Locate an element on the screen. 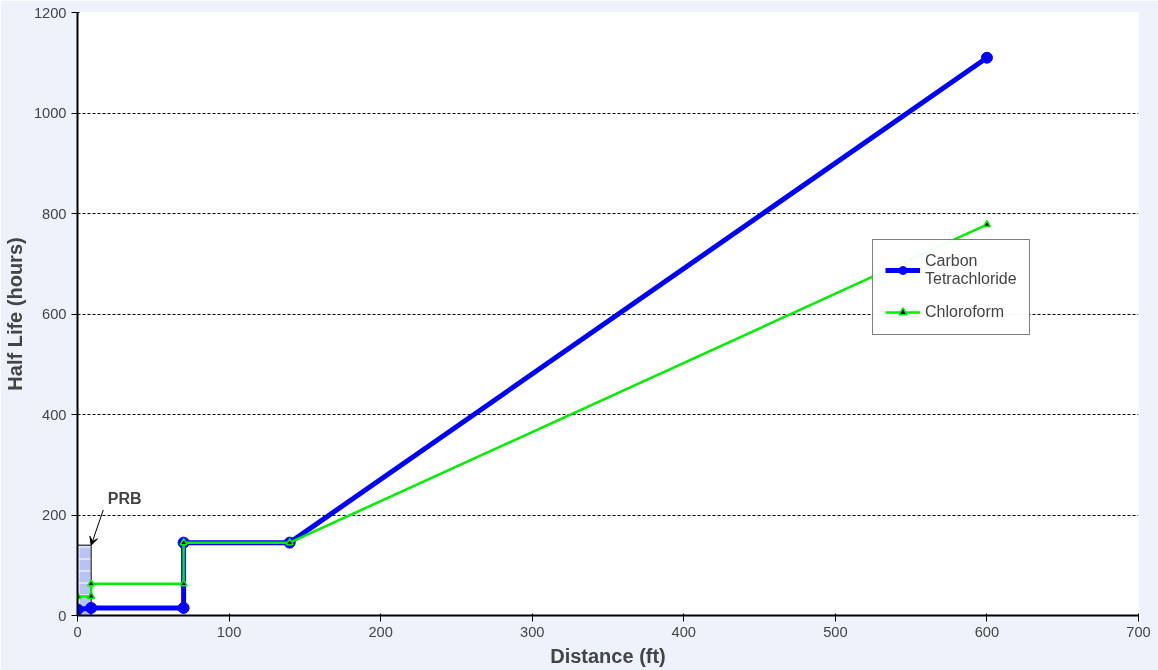 The height and width of the screenshot is (670, 1158). x-tick-label: 300 is located at coordinates (532, 631).